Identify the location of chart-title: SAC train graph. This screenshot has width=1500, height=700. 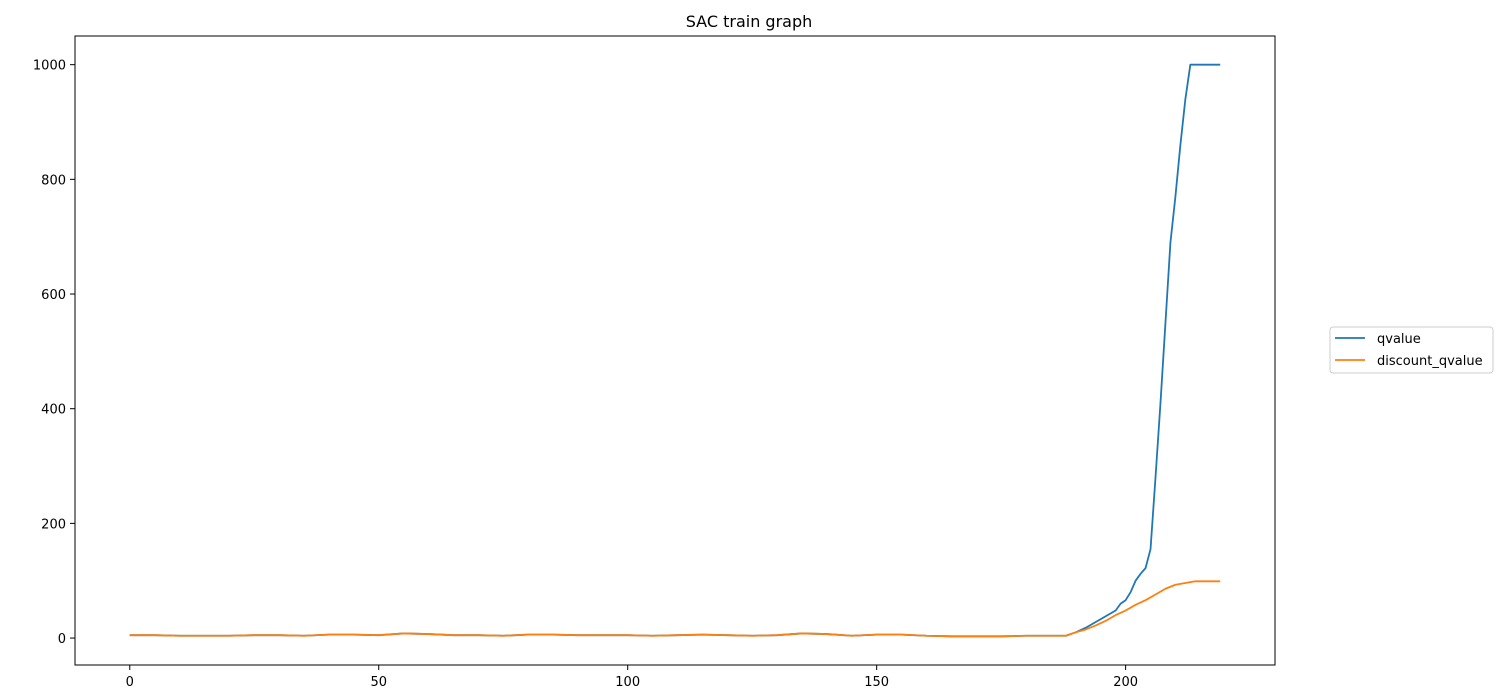
(749, 21).